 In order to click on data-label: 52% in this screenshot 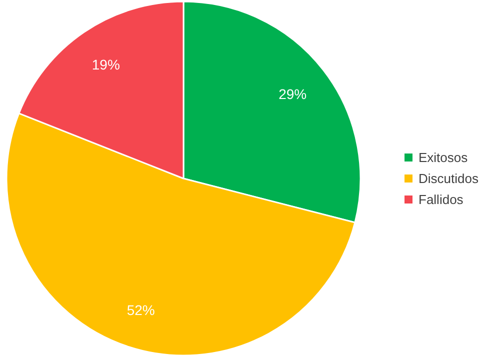, I will do `click(140, 310)`.